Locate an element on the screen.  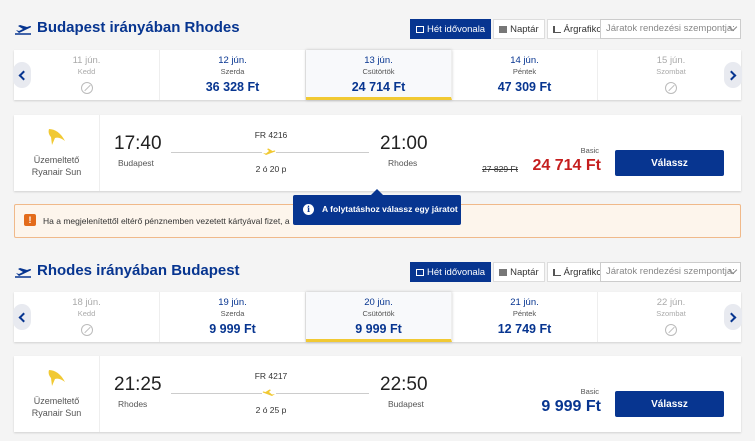
date-cell: 15 jún. Szombat is located at coordinates (671, 75).